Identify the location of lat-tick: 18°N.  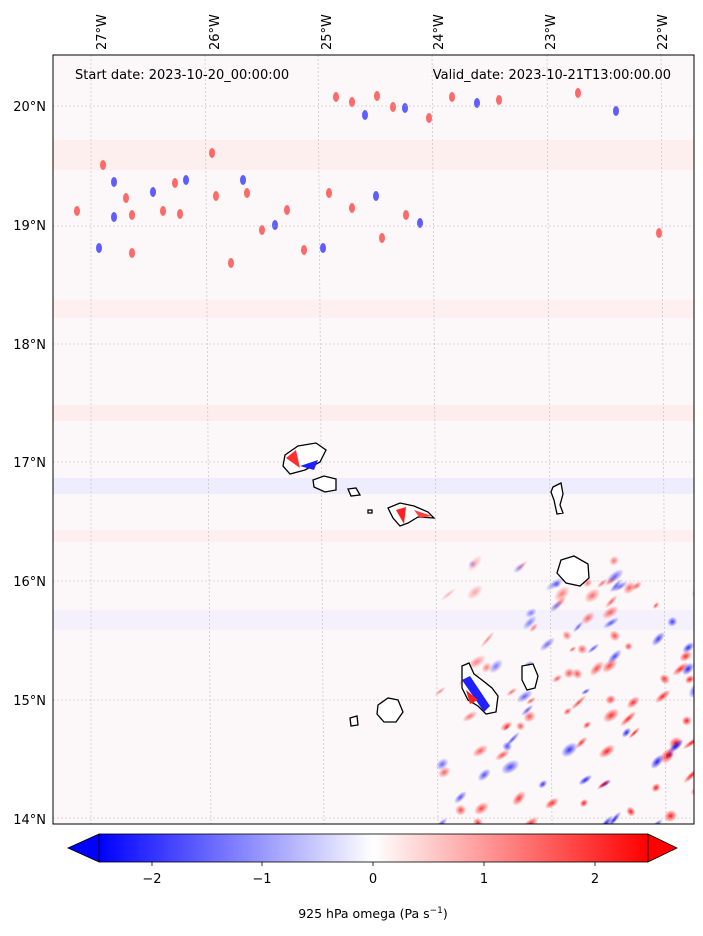
(29, 345).